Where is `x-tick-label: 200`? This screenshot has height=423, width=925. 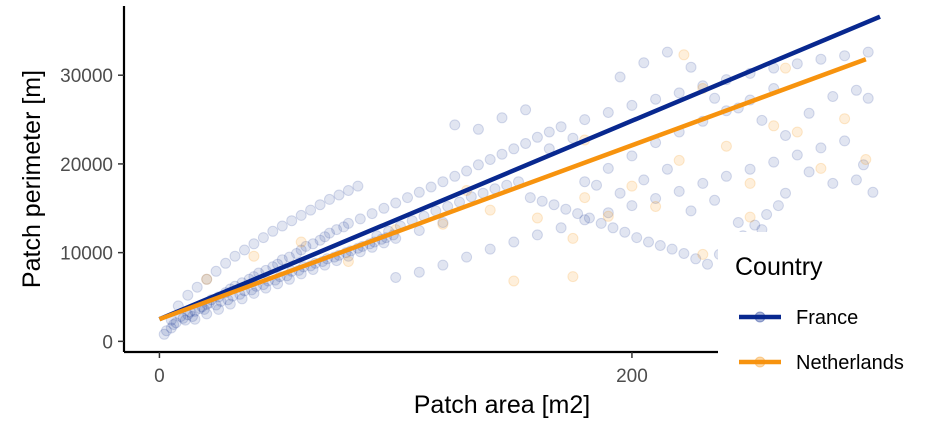 x-tick-label: 200 is located at coordinates (632, 376).